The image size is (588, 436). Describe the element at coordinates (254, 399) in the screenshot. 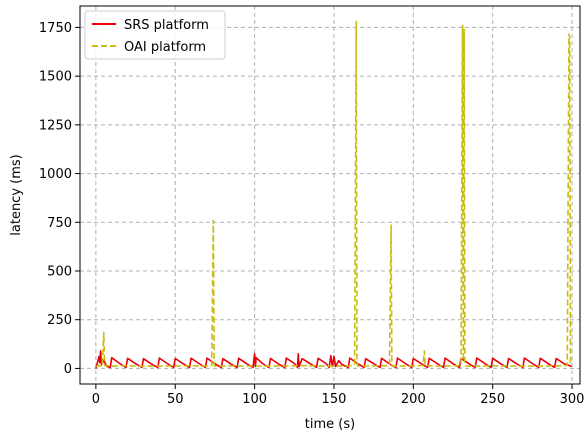

I see `x-tick-label: 100` at that location.